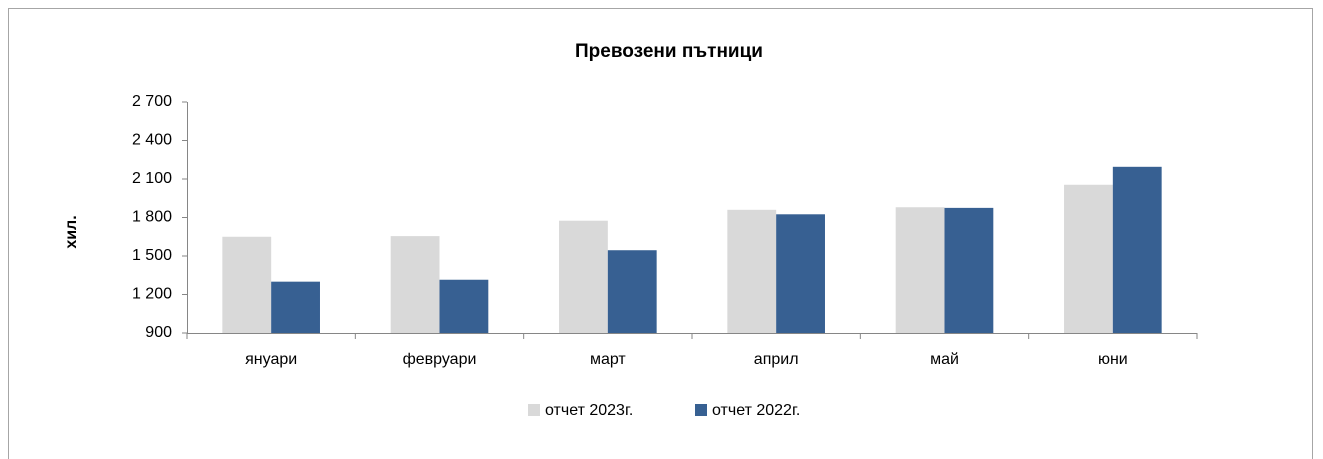 This screenshot has height=459, width=1323. Describe the element at coordinates (158, 332) in the screenshot. I see `y-tick-label: 900` at that location.